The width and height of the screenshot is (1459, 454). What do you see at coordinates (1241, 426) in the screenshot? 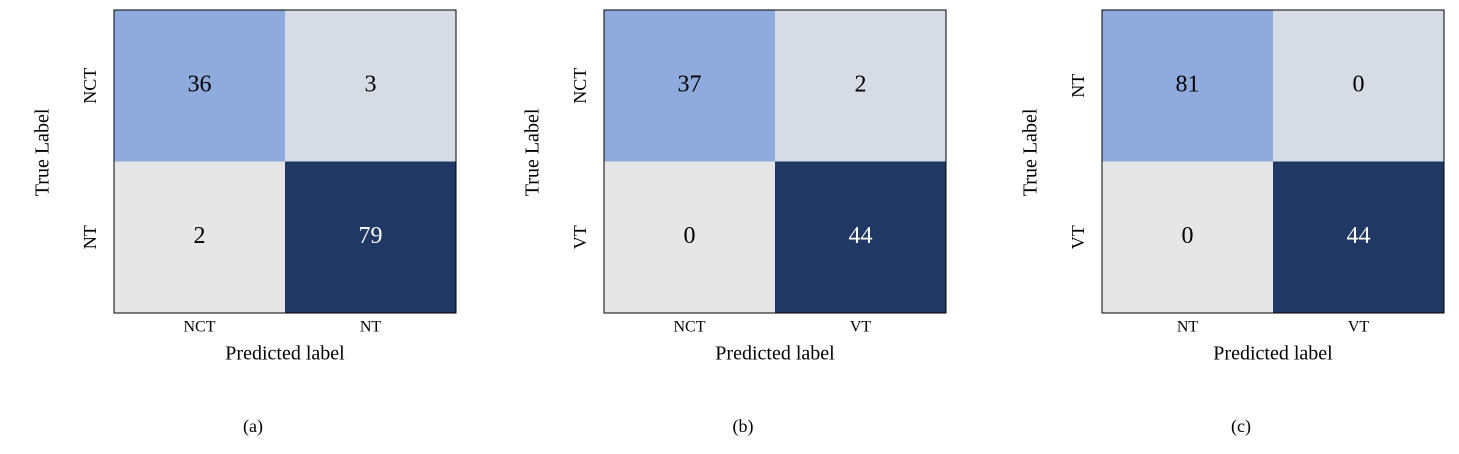
I see `caption: (c)` at bounding box center [1241, 426].